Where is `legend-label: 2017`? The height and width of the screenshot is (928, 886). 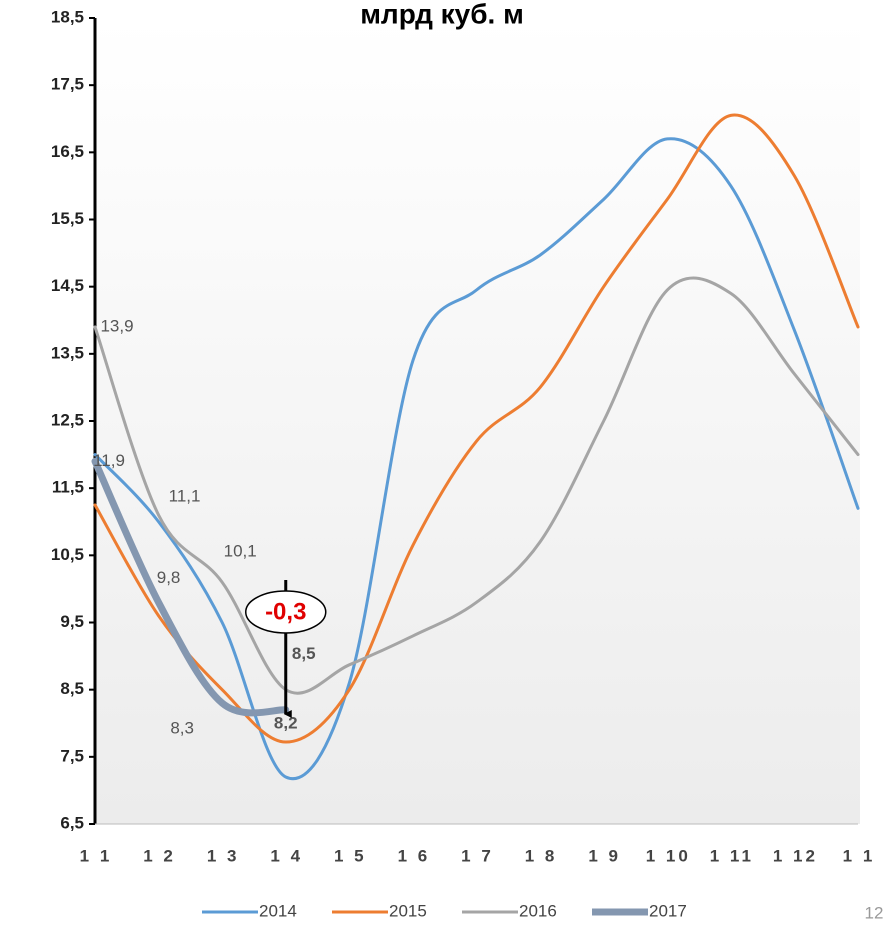
legend-label: 2017 is located at coordinates (668, 910).